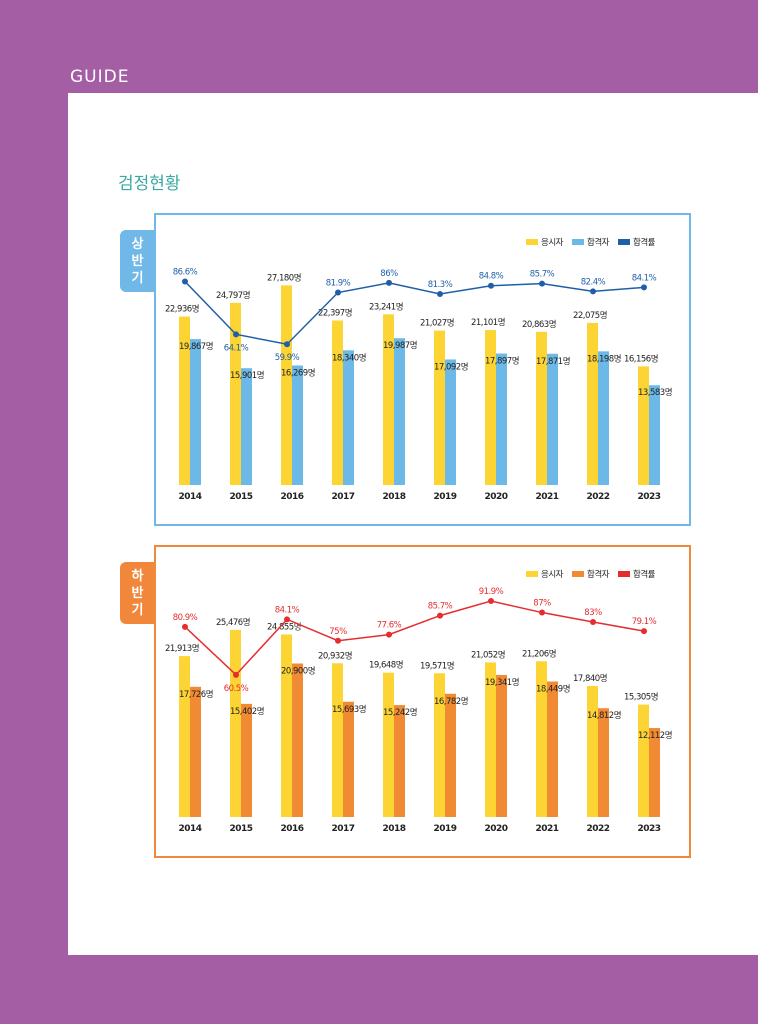 This screenshot has width=758, height=1024. What do you see at coordinates (137, 593) in the screenshot?
I see `half-tab-label: 하반기` at bounding box center [137, 593].